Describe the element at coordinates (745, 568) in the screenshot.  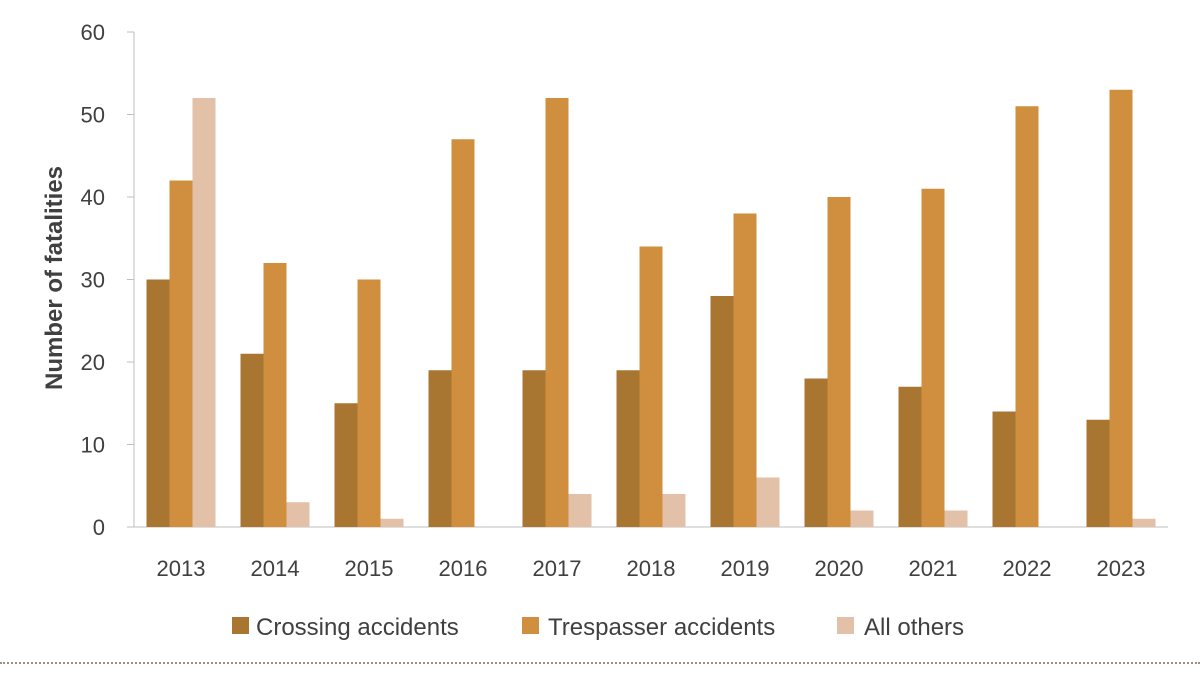
I see `x-tick-label: 2019` at that location.